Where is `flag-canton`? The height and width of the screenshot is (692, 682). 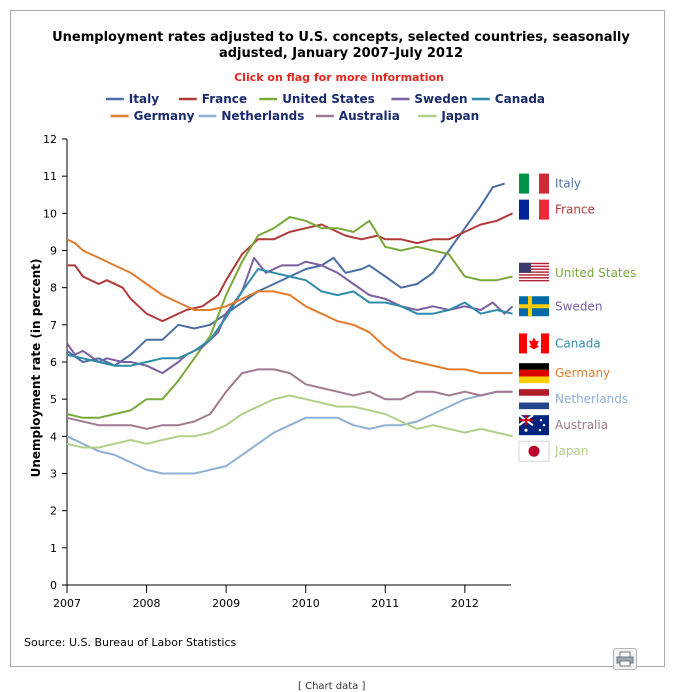 flag-canton is located at coordinates (525, 267).